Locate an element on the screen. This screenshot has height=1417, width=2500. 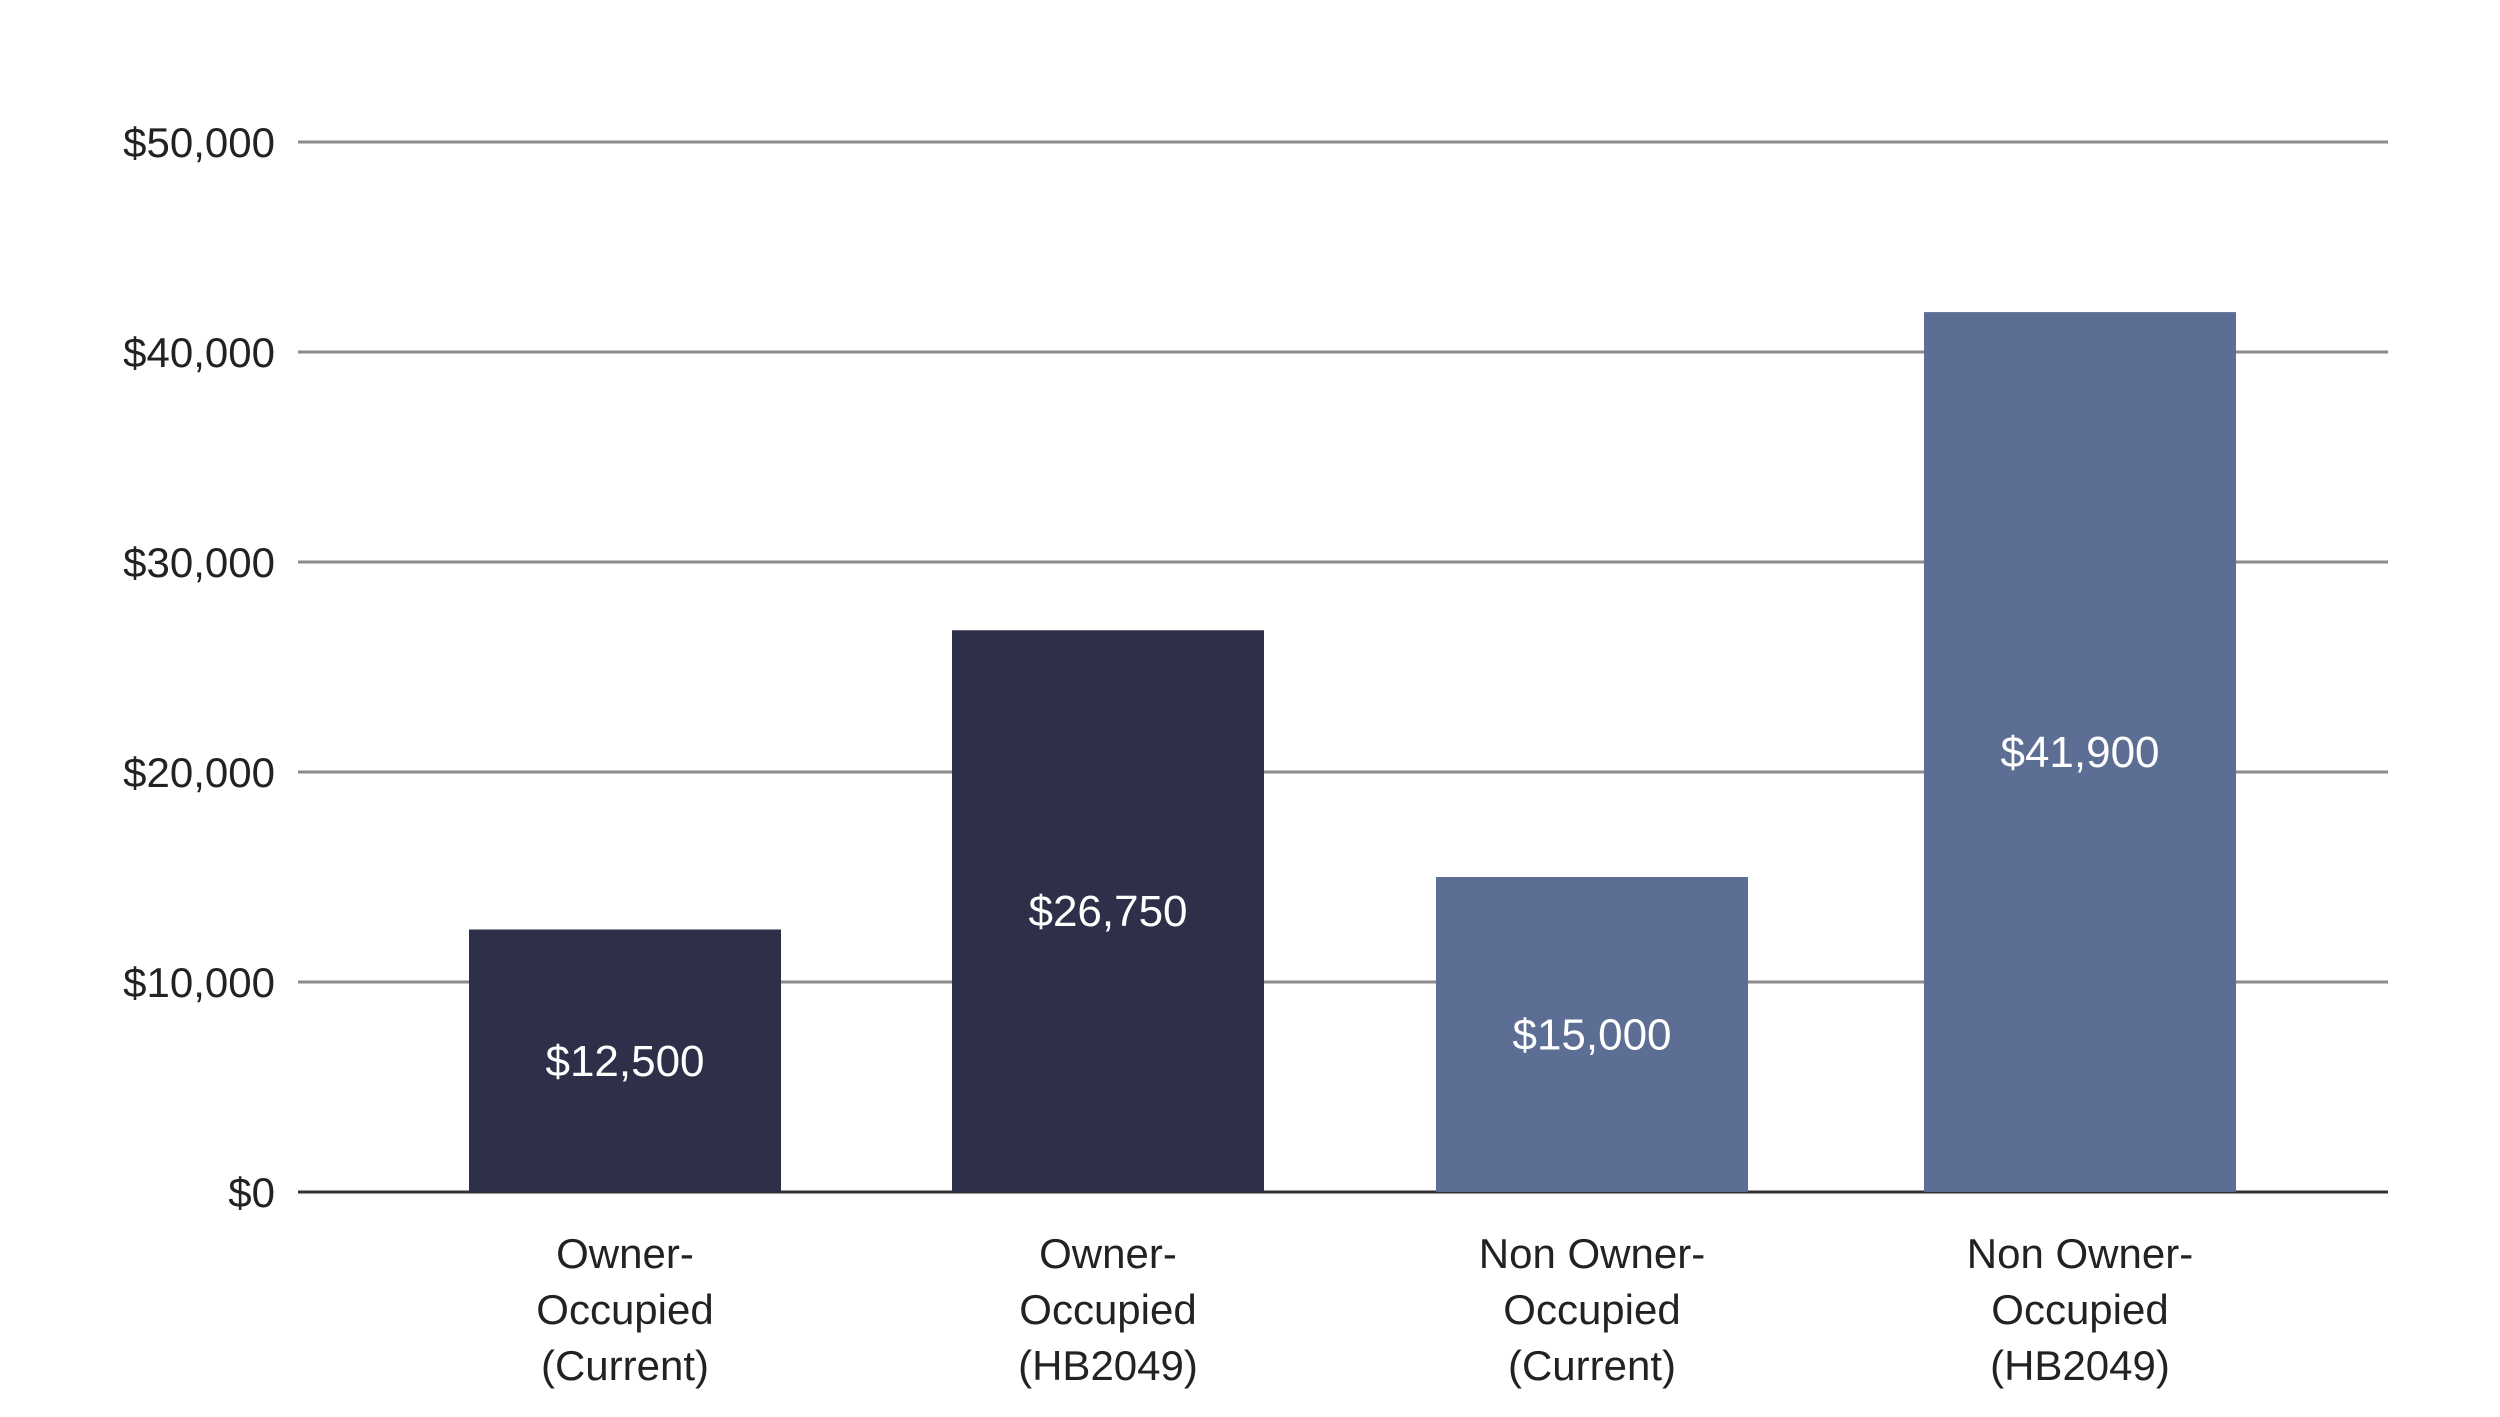
y-tick-label: $40,000 is located at coordinates (199, 352).